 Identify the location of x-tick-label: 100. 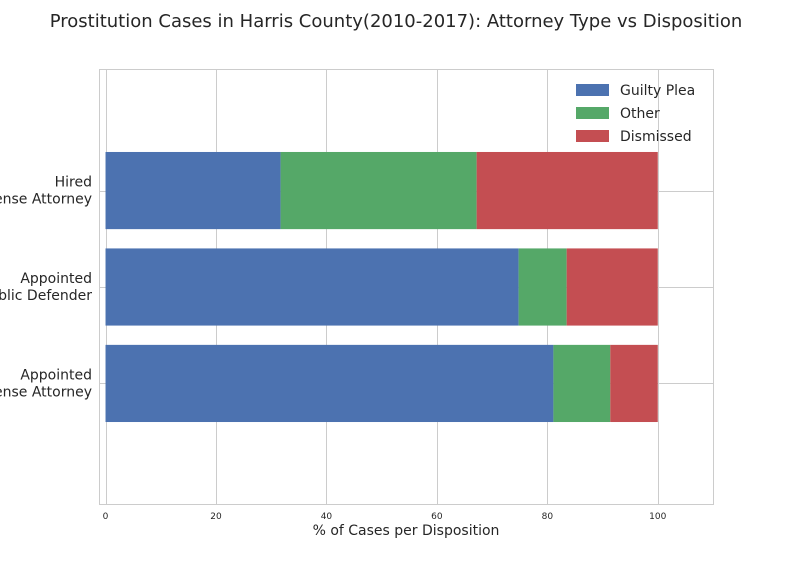
(657, 517).